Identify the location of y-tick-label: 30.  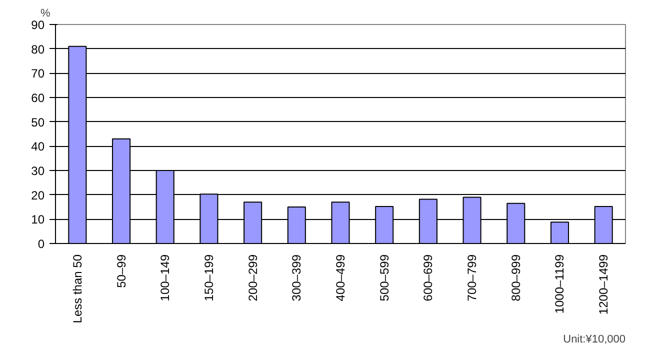
(38, 171).